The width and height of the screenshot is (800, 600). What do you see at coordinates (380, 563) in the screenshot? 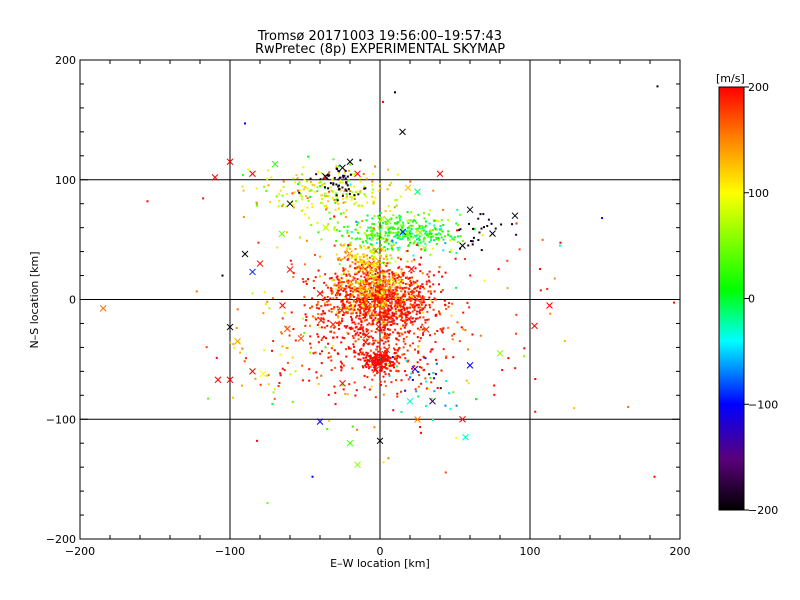
I see `x-axis-label: E–W location [km]` at bounding box center [380, 563].